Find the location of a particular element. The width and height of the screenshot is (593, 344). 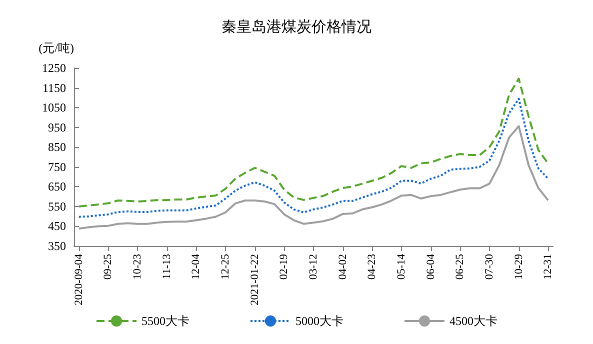

x-tick-label: 05-14 is located at coordinates (401, 267).